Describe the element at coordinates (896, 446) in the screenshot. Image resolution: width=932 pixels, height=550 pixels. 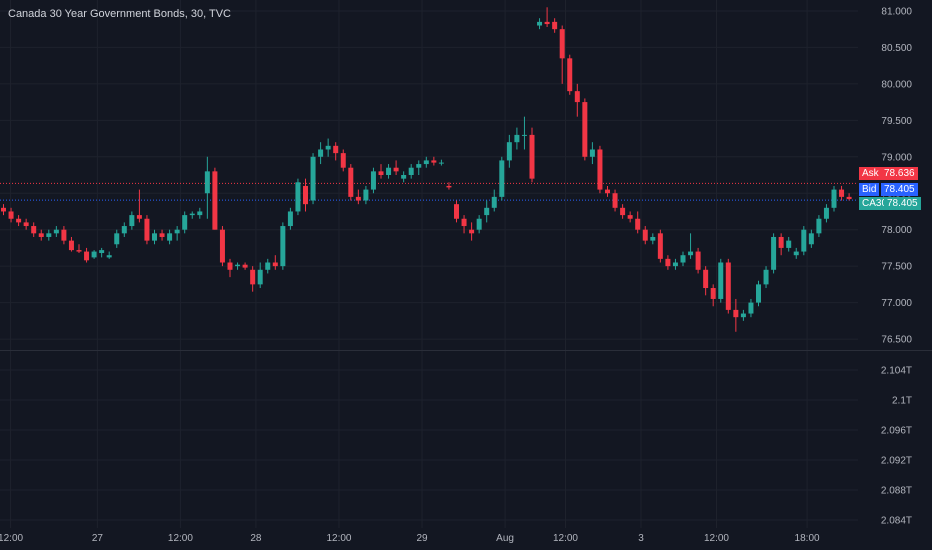
I see `volume-axis: 2.104T 2.1T 2.096T 2.092T 2.088T 2.084T` at that location.